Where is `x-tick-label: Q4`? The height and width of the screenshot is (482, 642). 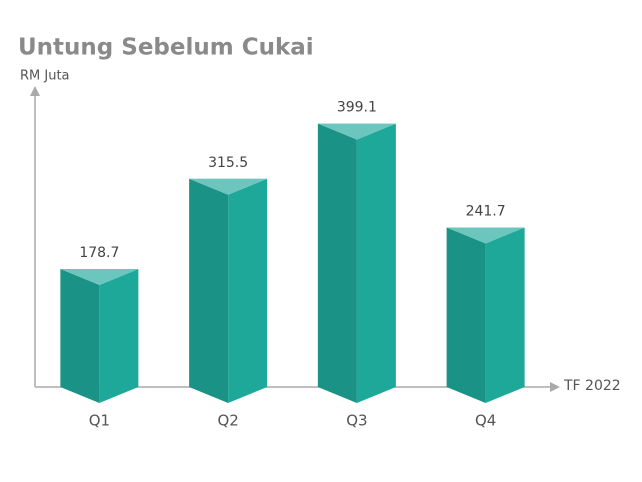
x-tick-label: Q4 is located at coordinates (485, 421).